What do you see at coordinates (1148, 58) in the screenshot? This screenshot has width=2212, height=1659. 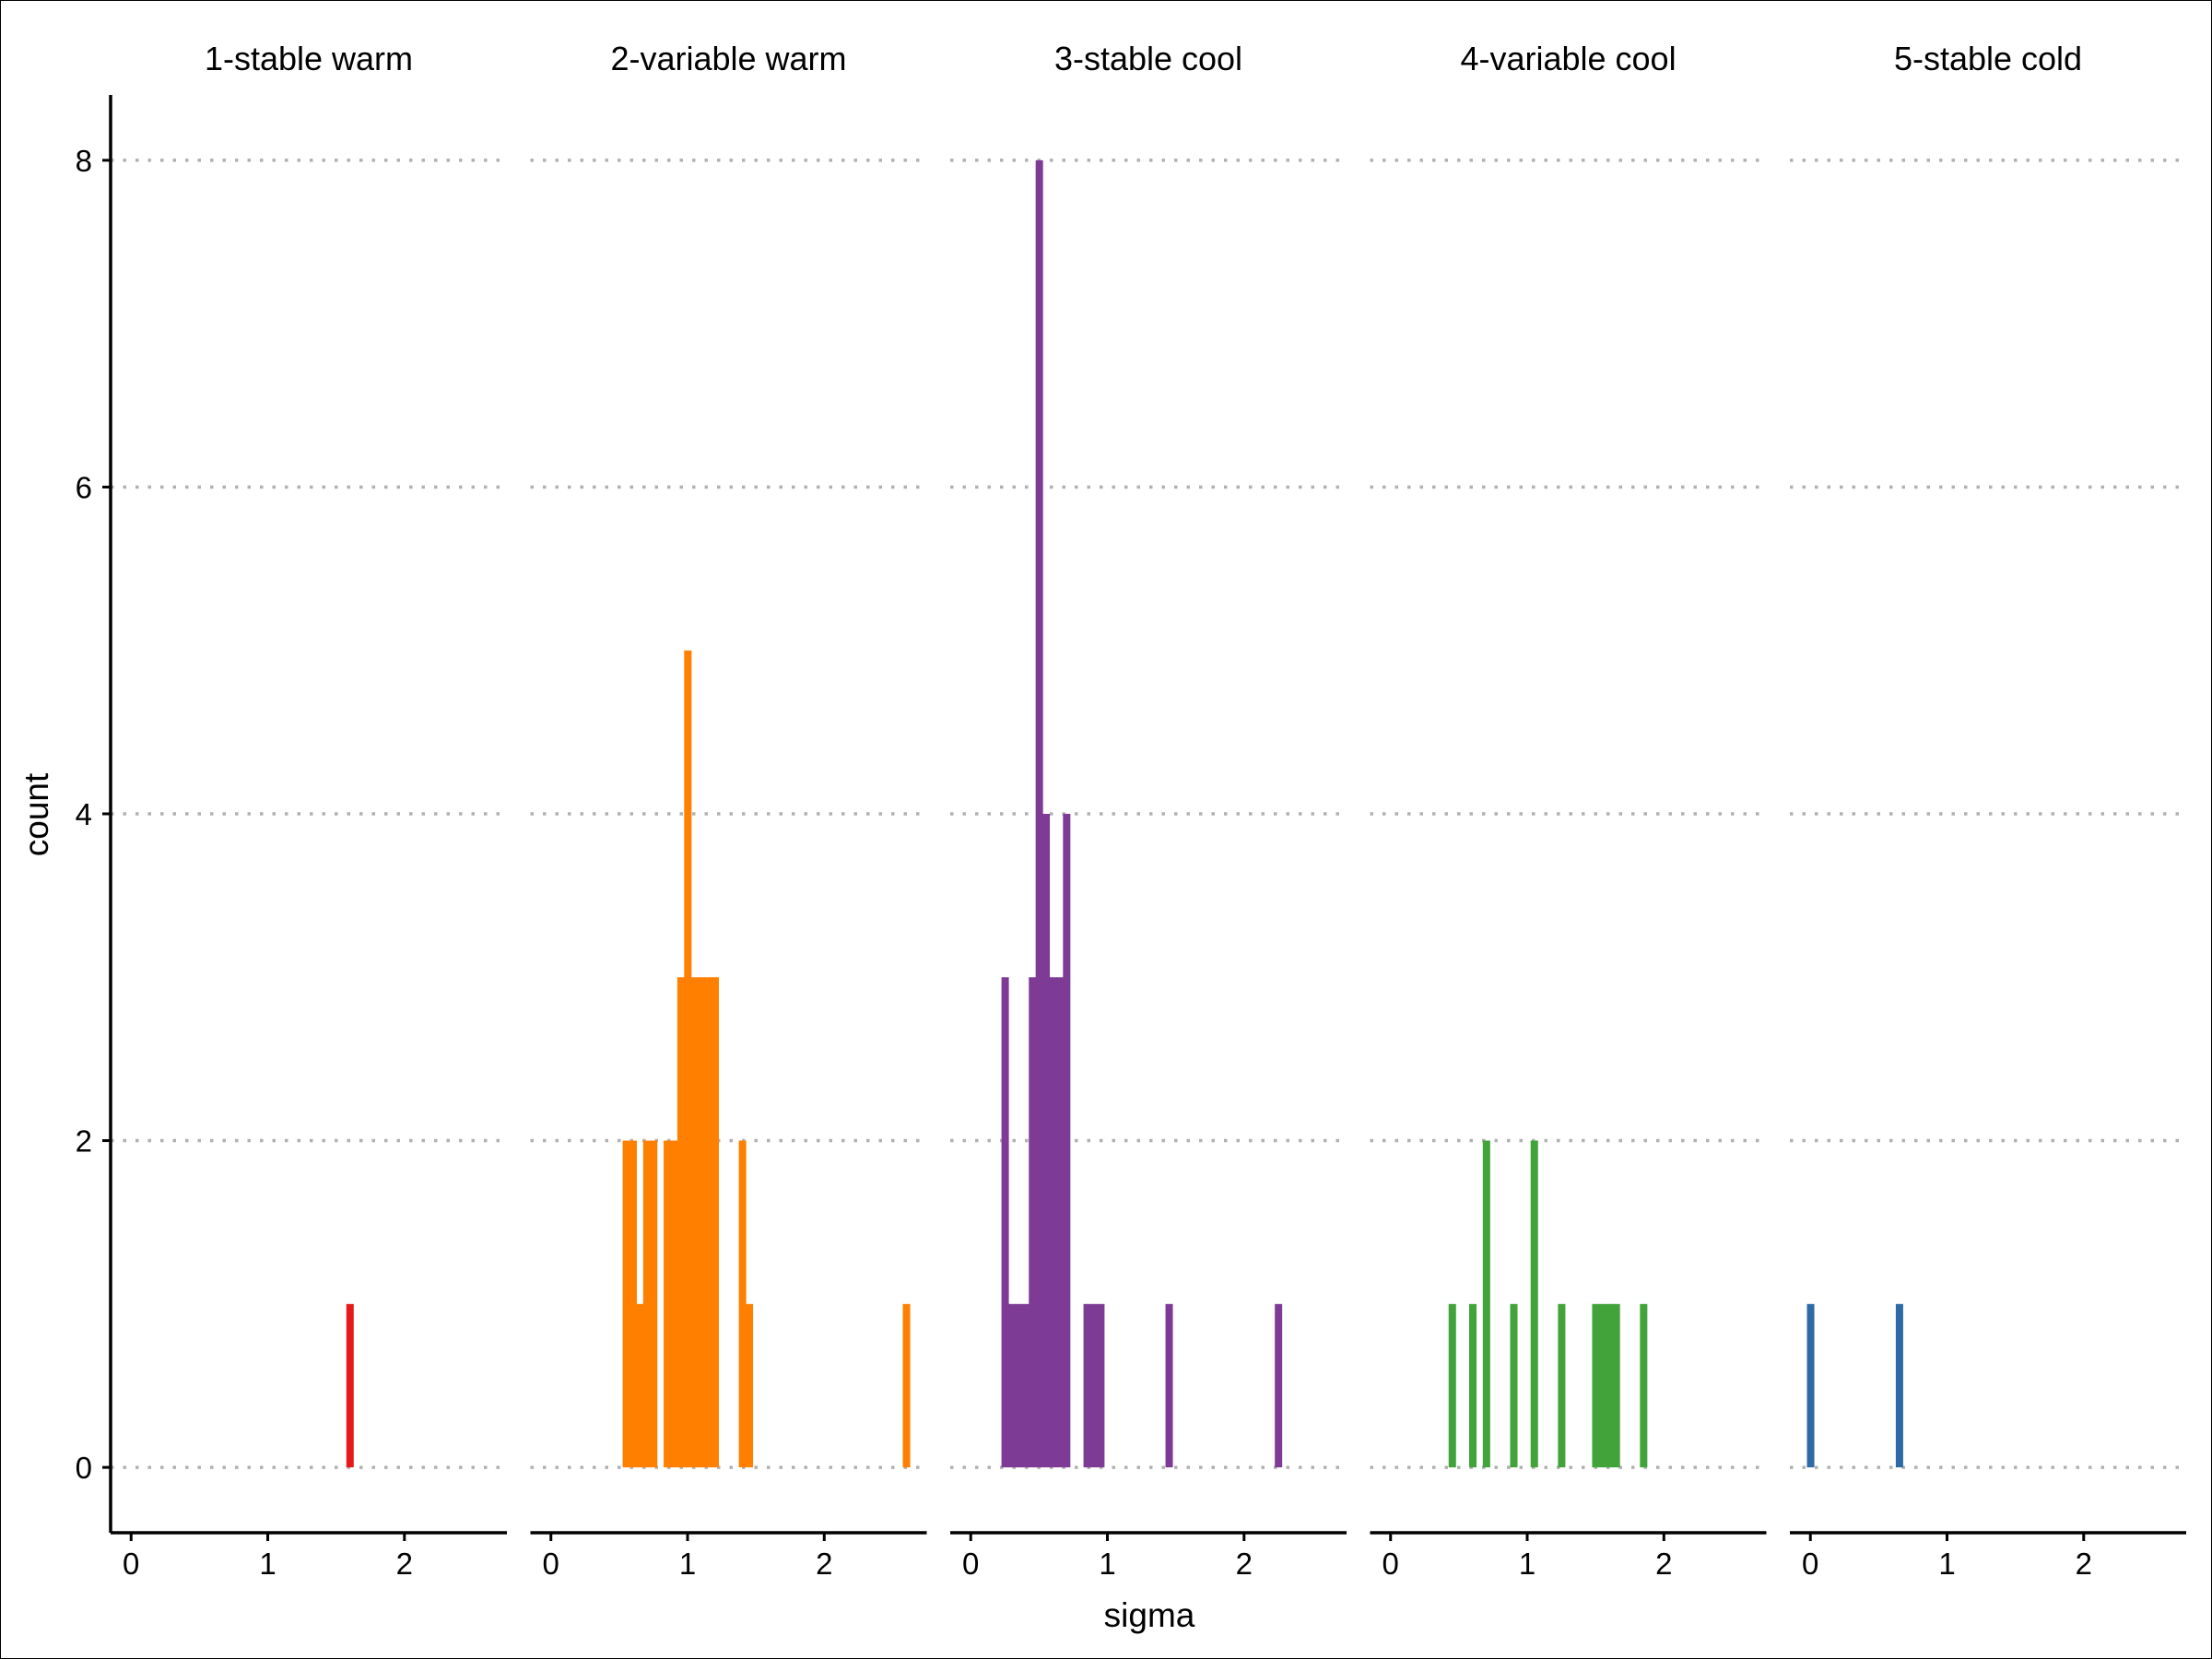 I see `panel-title: 3-stable cool` at bounding box center [1148, 58].